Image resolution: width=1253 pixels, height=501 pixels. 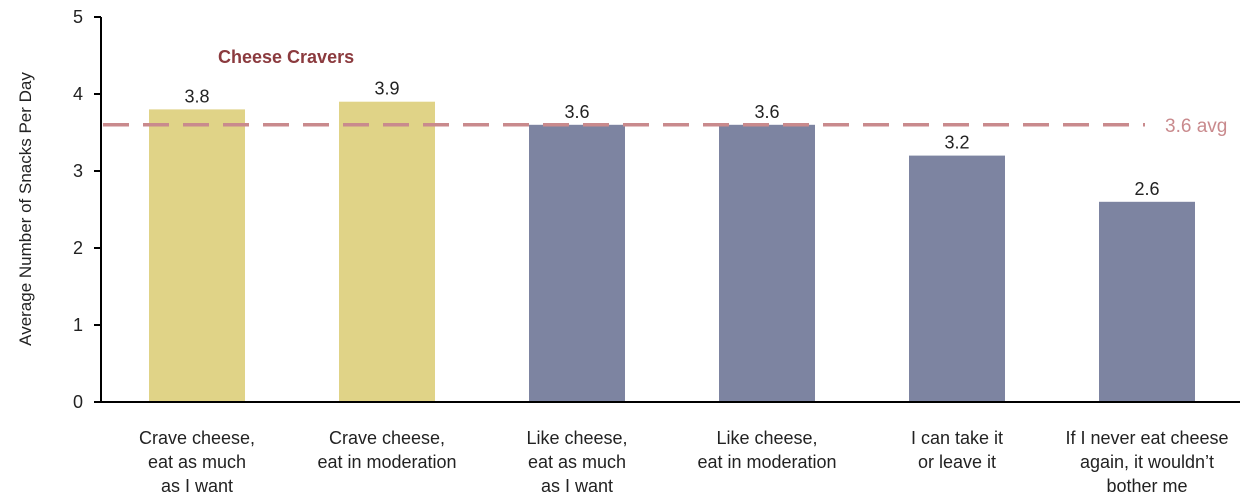 I want to click on x-category-label: Crave cheese, eat in moderation, so click(x=386, y=450).